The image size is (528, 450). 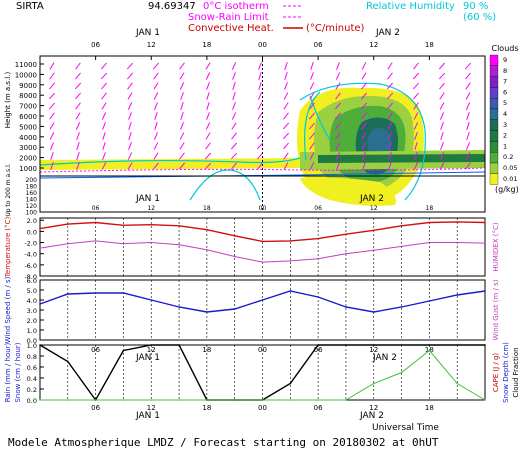 What do you see at coordinates (30, 255) in the screenshot?
I see `y-tick-label: -4.0` at bounding box center [30, 255].